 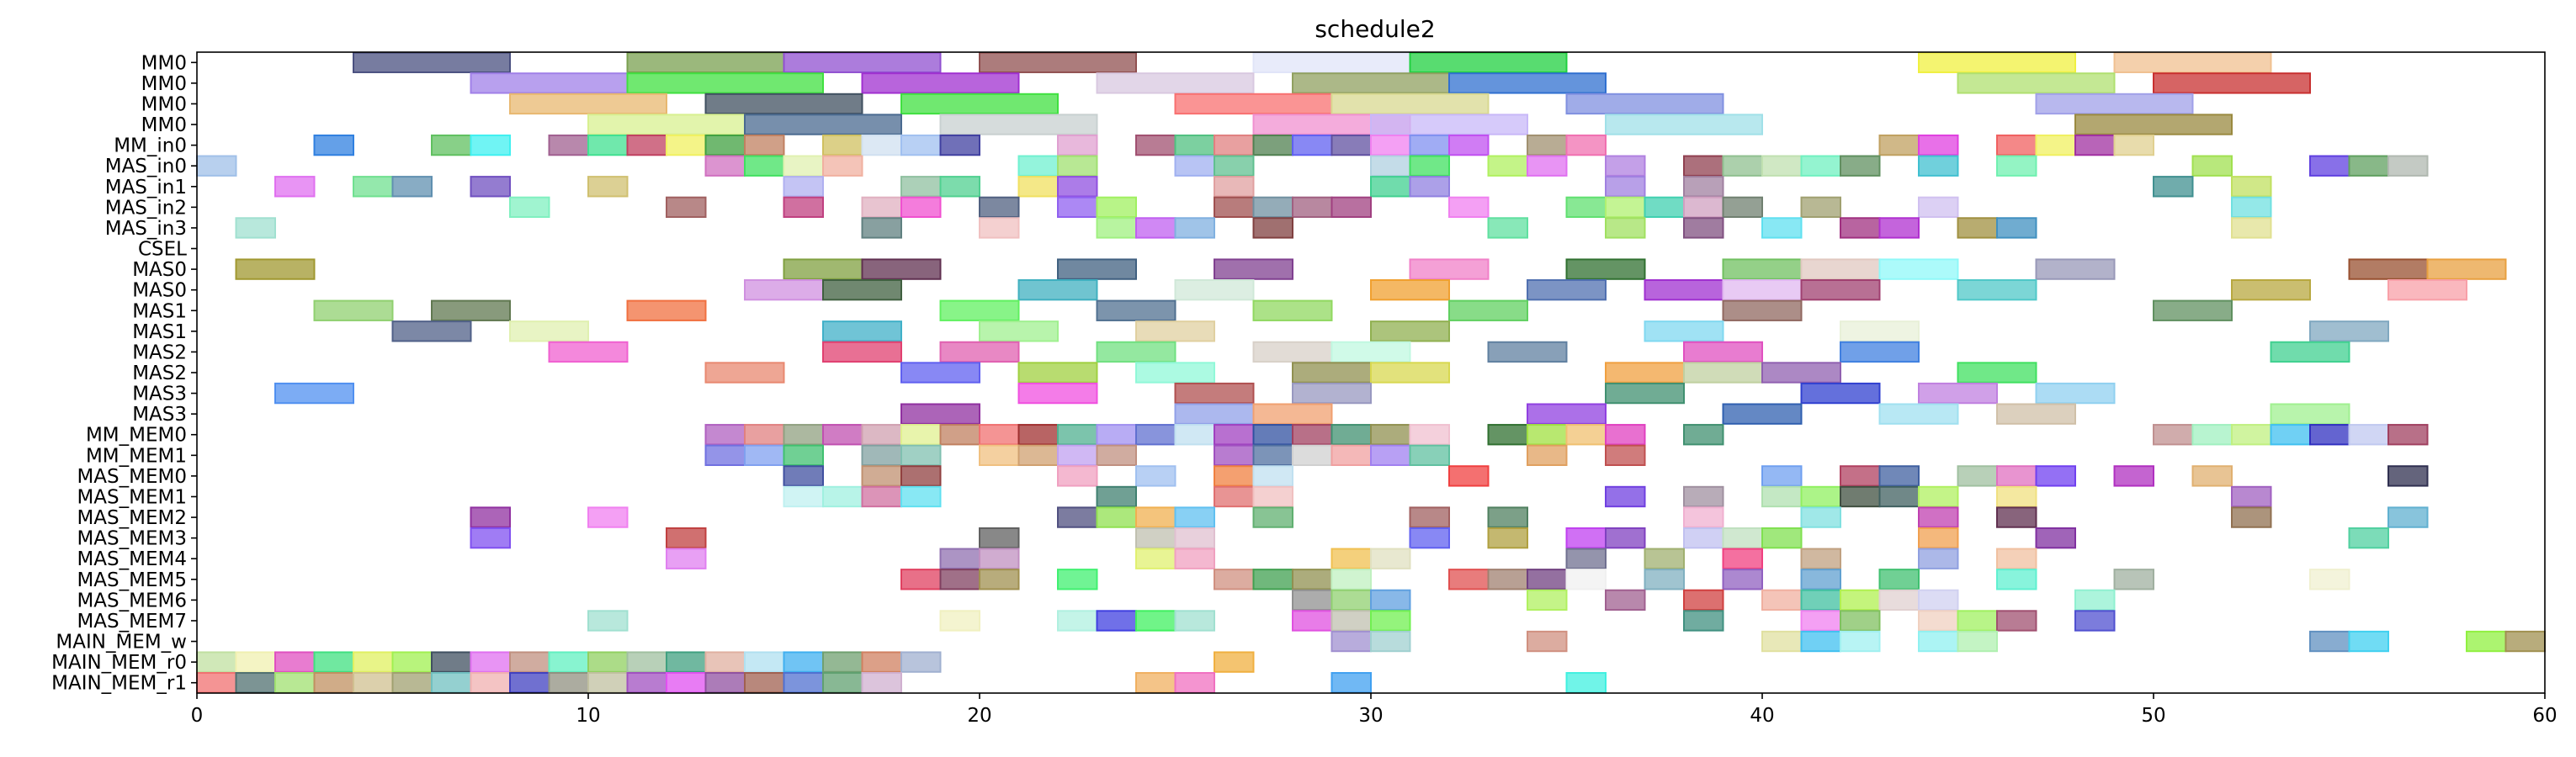 What do you see at coordinates (146, 188) in the screenshot?
I see `y-tick-label: MAS_in1` at bounding box center [146, 188].